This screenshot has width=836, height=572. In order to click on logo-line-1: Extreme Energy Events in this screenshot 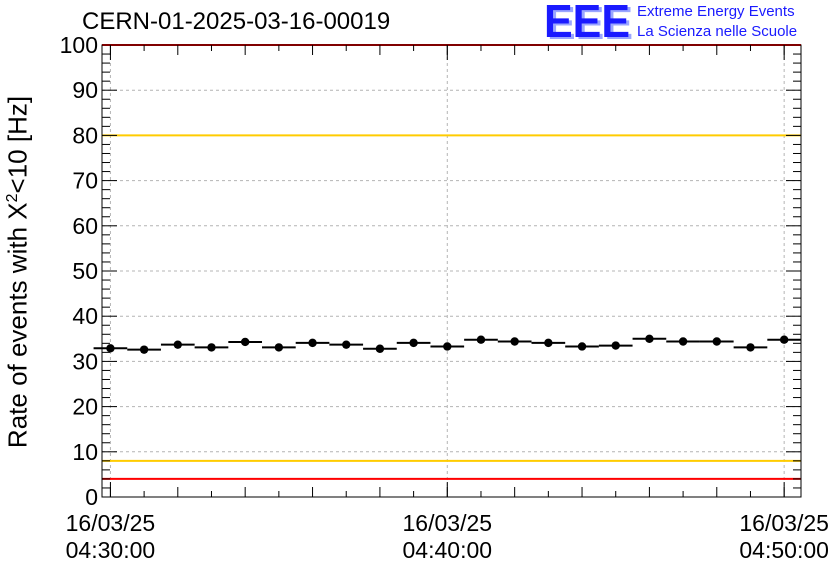, I will do `click(716, 11)`.